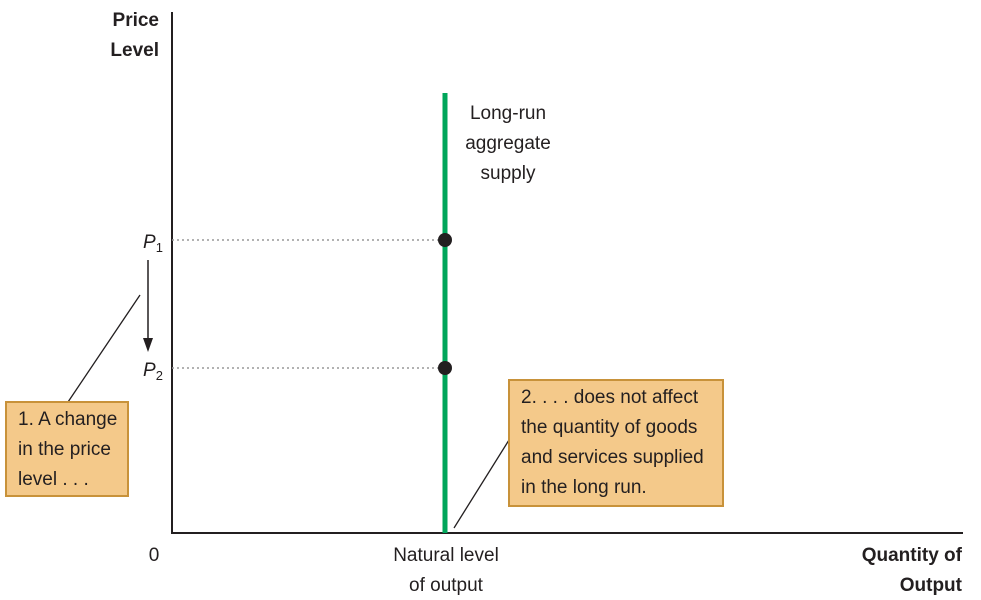  Describe the element at coordinates (445, 368) in the screenshot. I see `point-p2` at that location.